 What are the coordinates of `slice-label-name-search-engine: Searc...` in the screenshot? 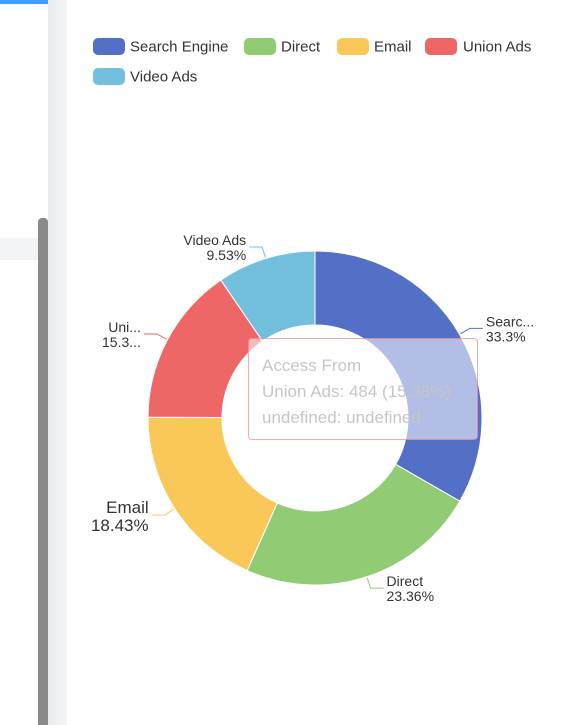 It's located at (510, 321).